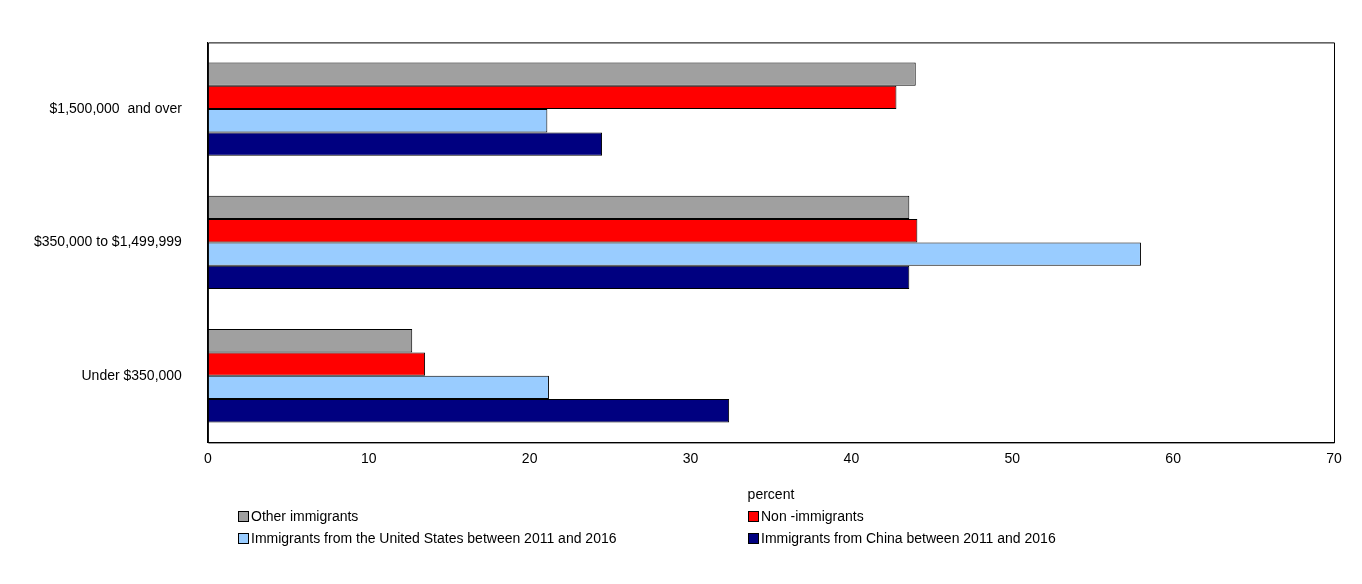  What do you see at coordinates (908, 538) in the screenshot?
I see `legend-label: Immigrants from China between 2011 and 2016` at bounding box center [908, 538].